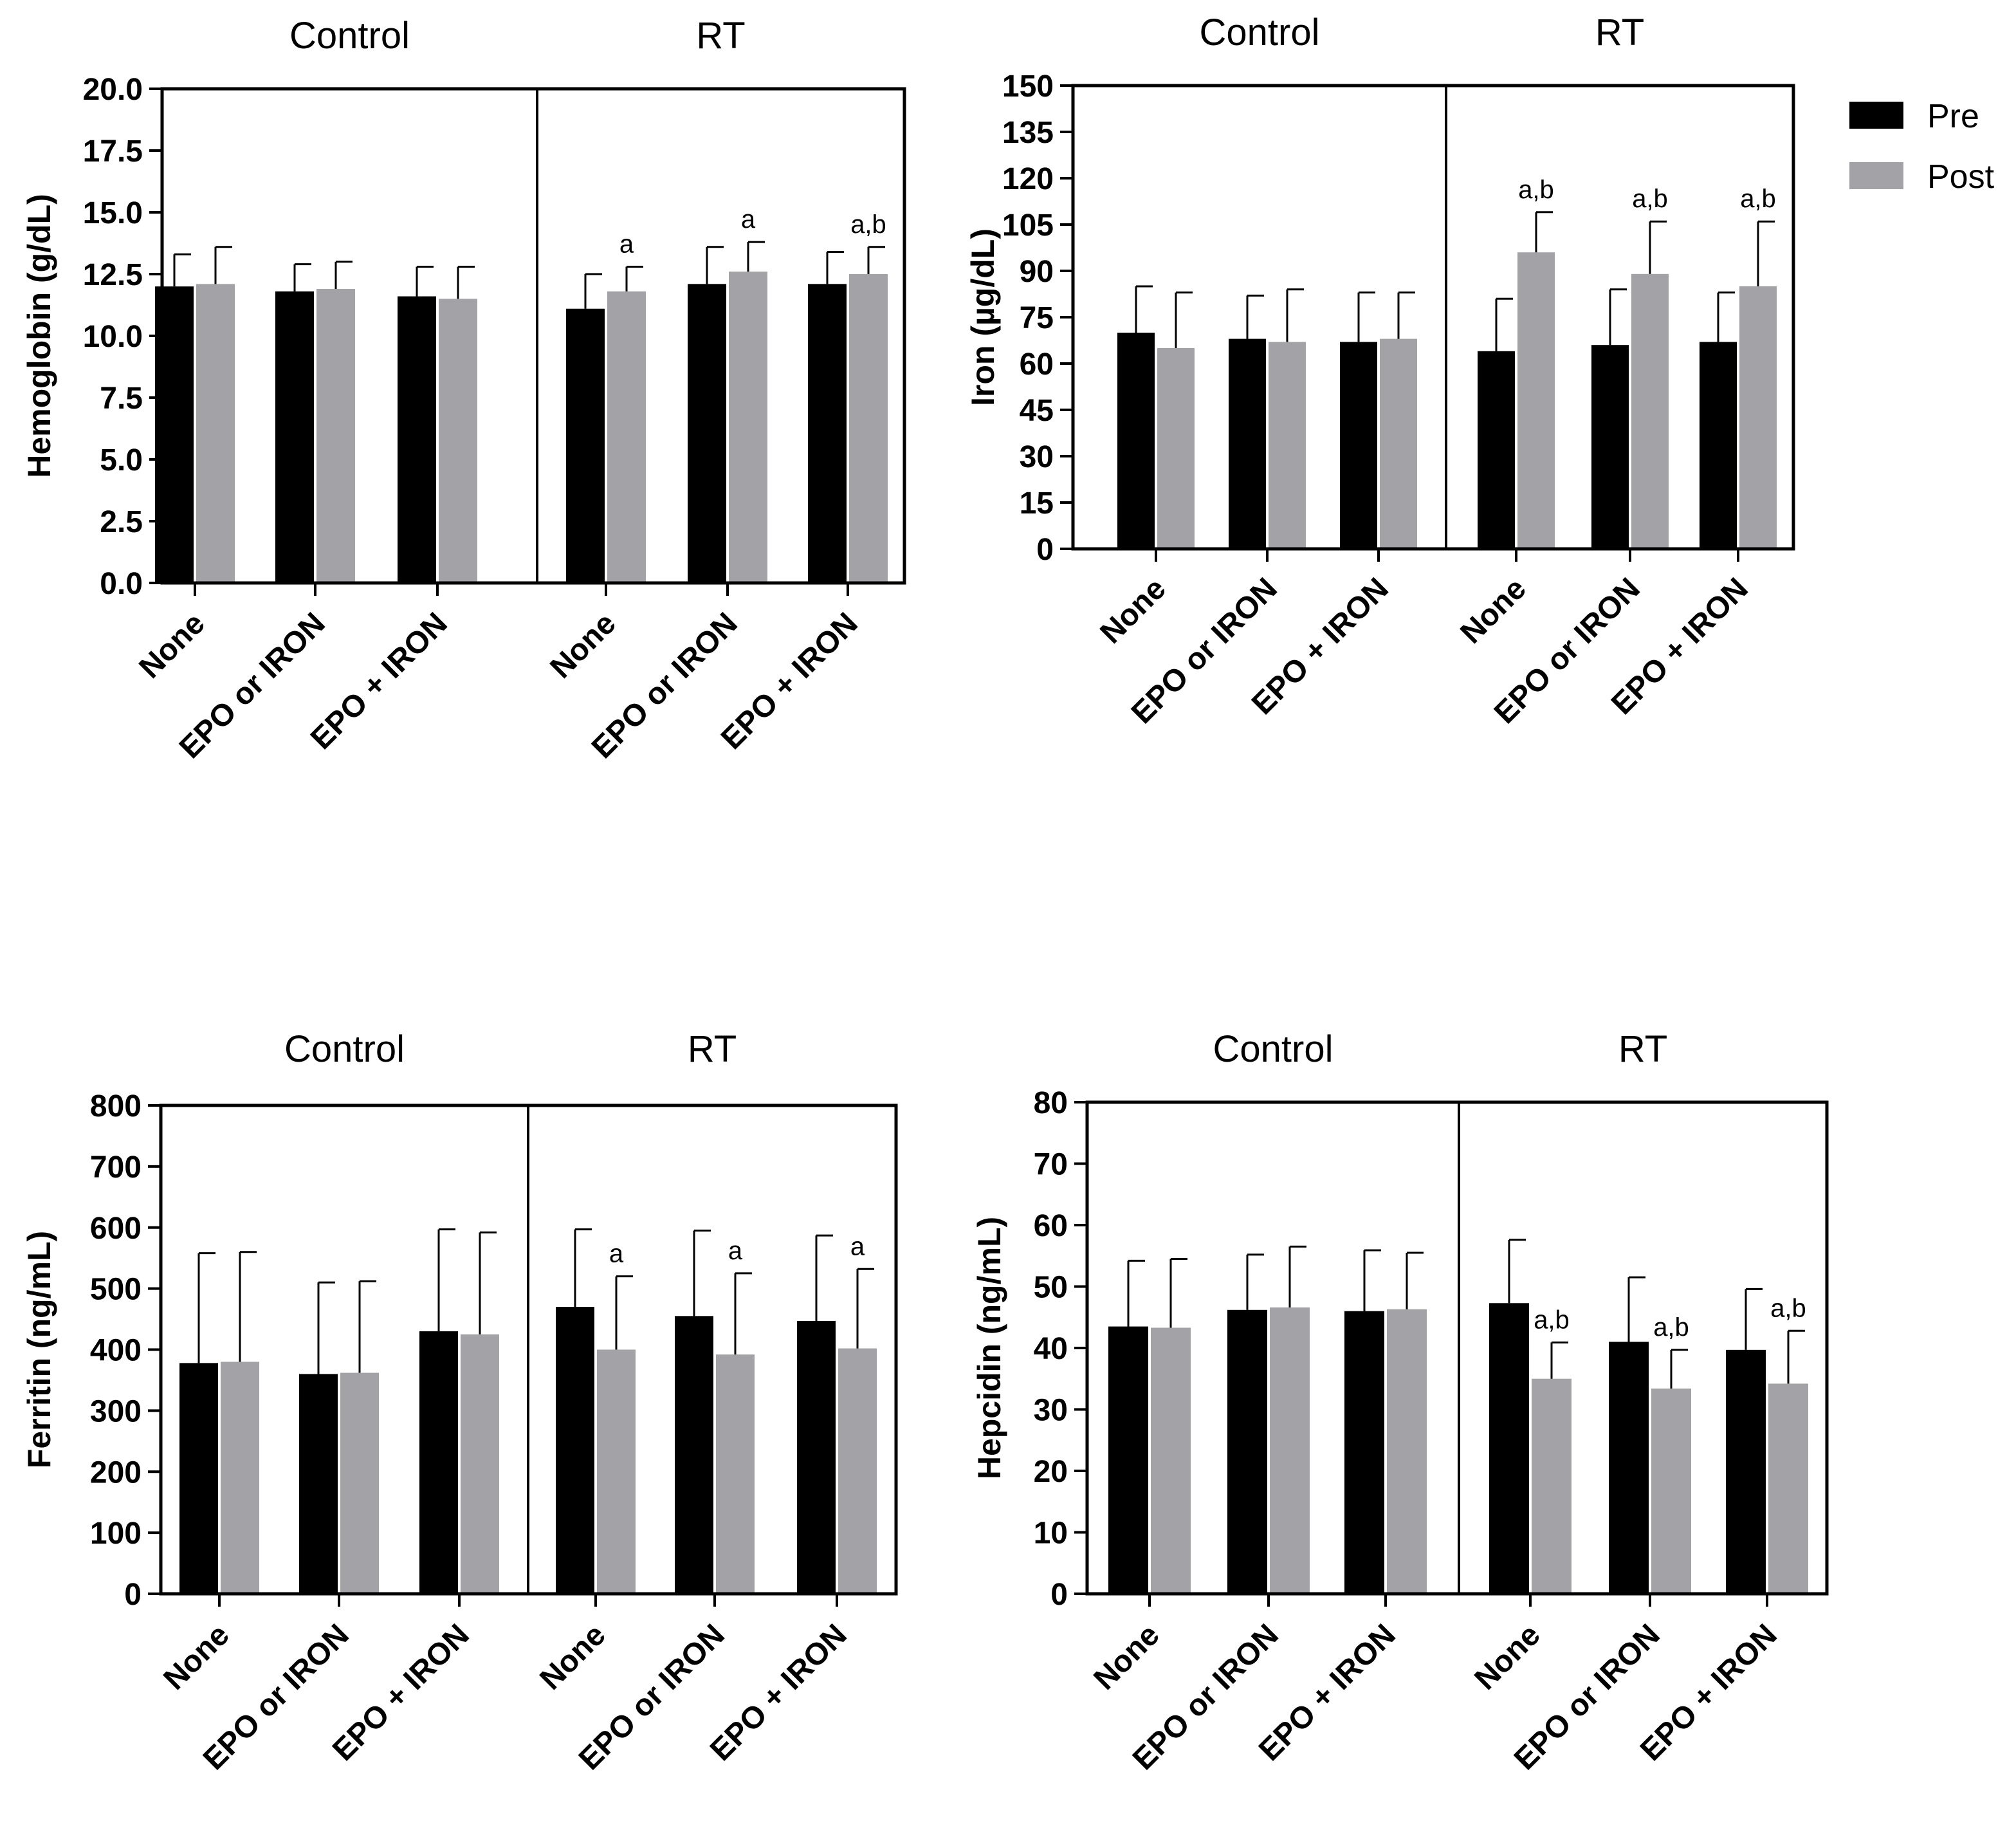 The height and width of the screenshot is (1828, 2016). Describe the element at coordinates (1028, 179) in the screenshot. I see `y-tick-label: 120` at that location.